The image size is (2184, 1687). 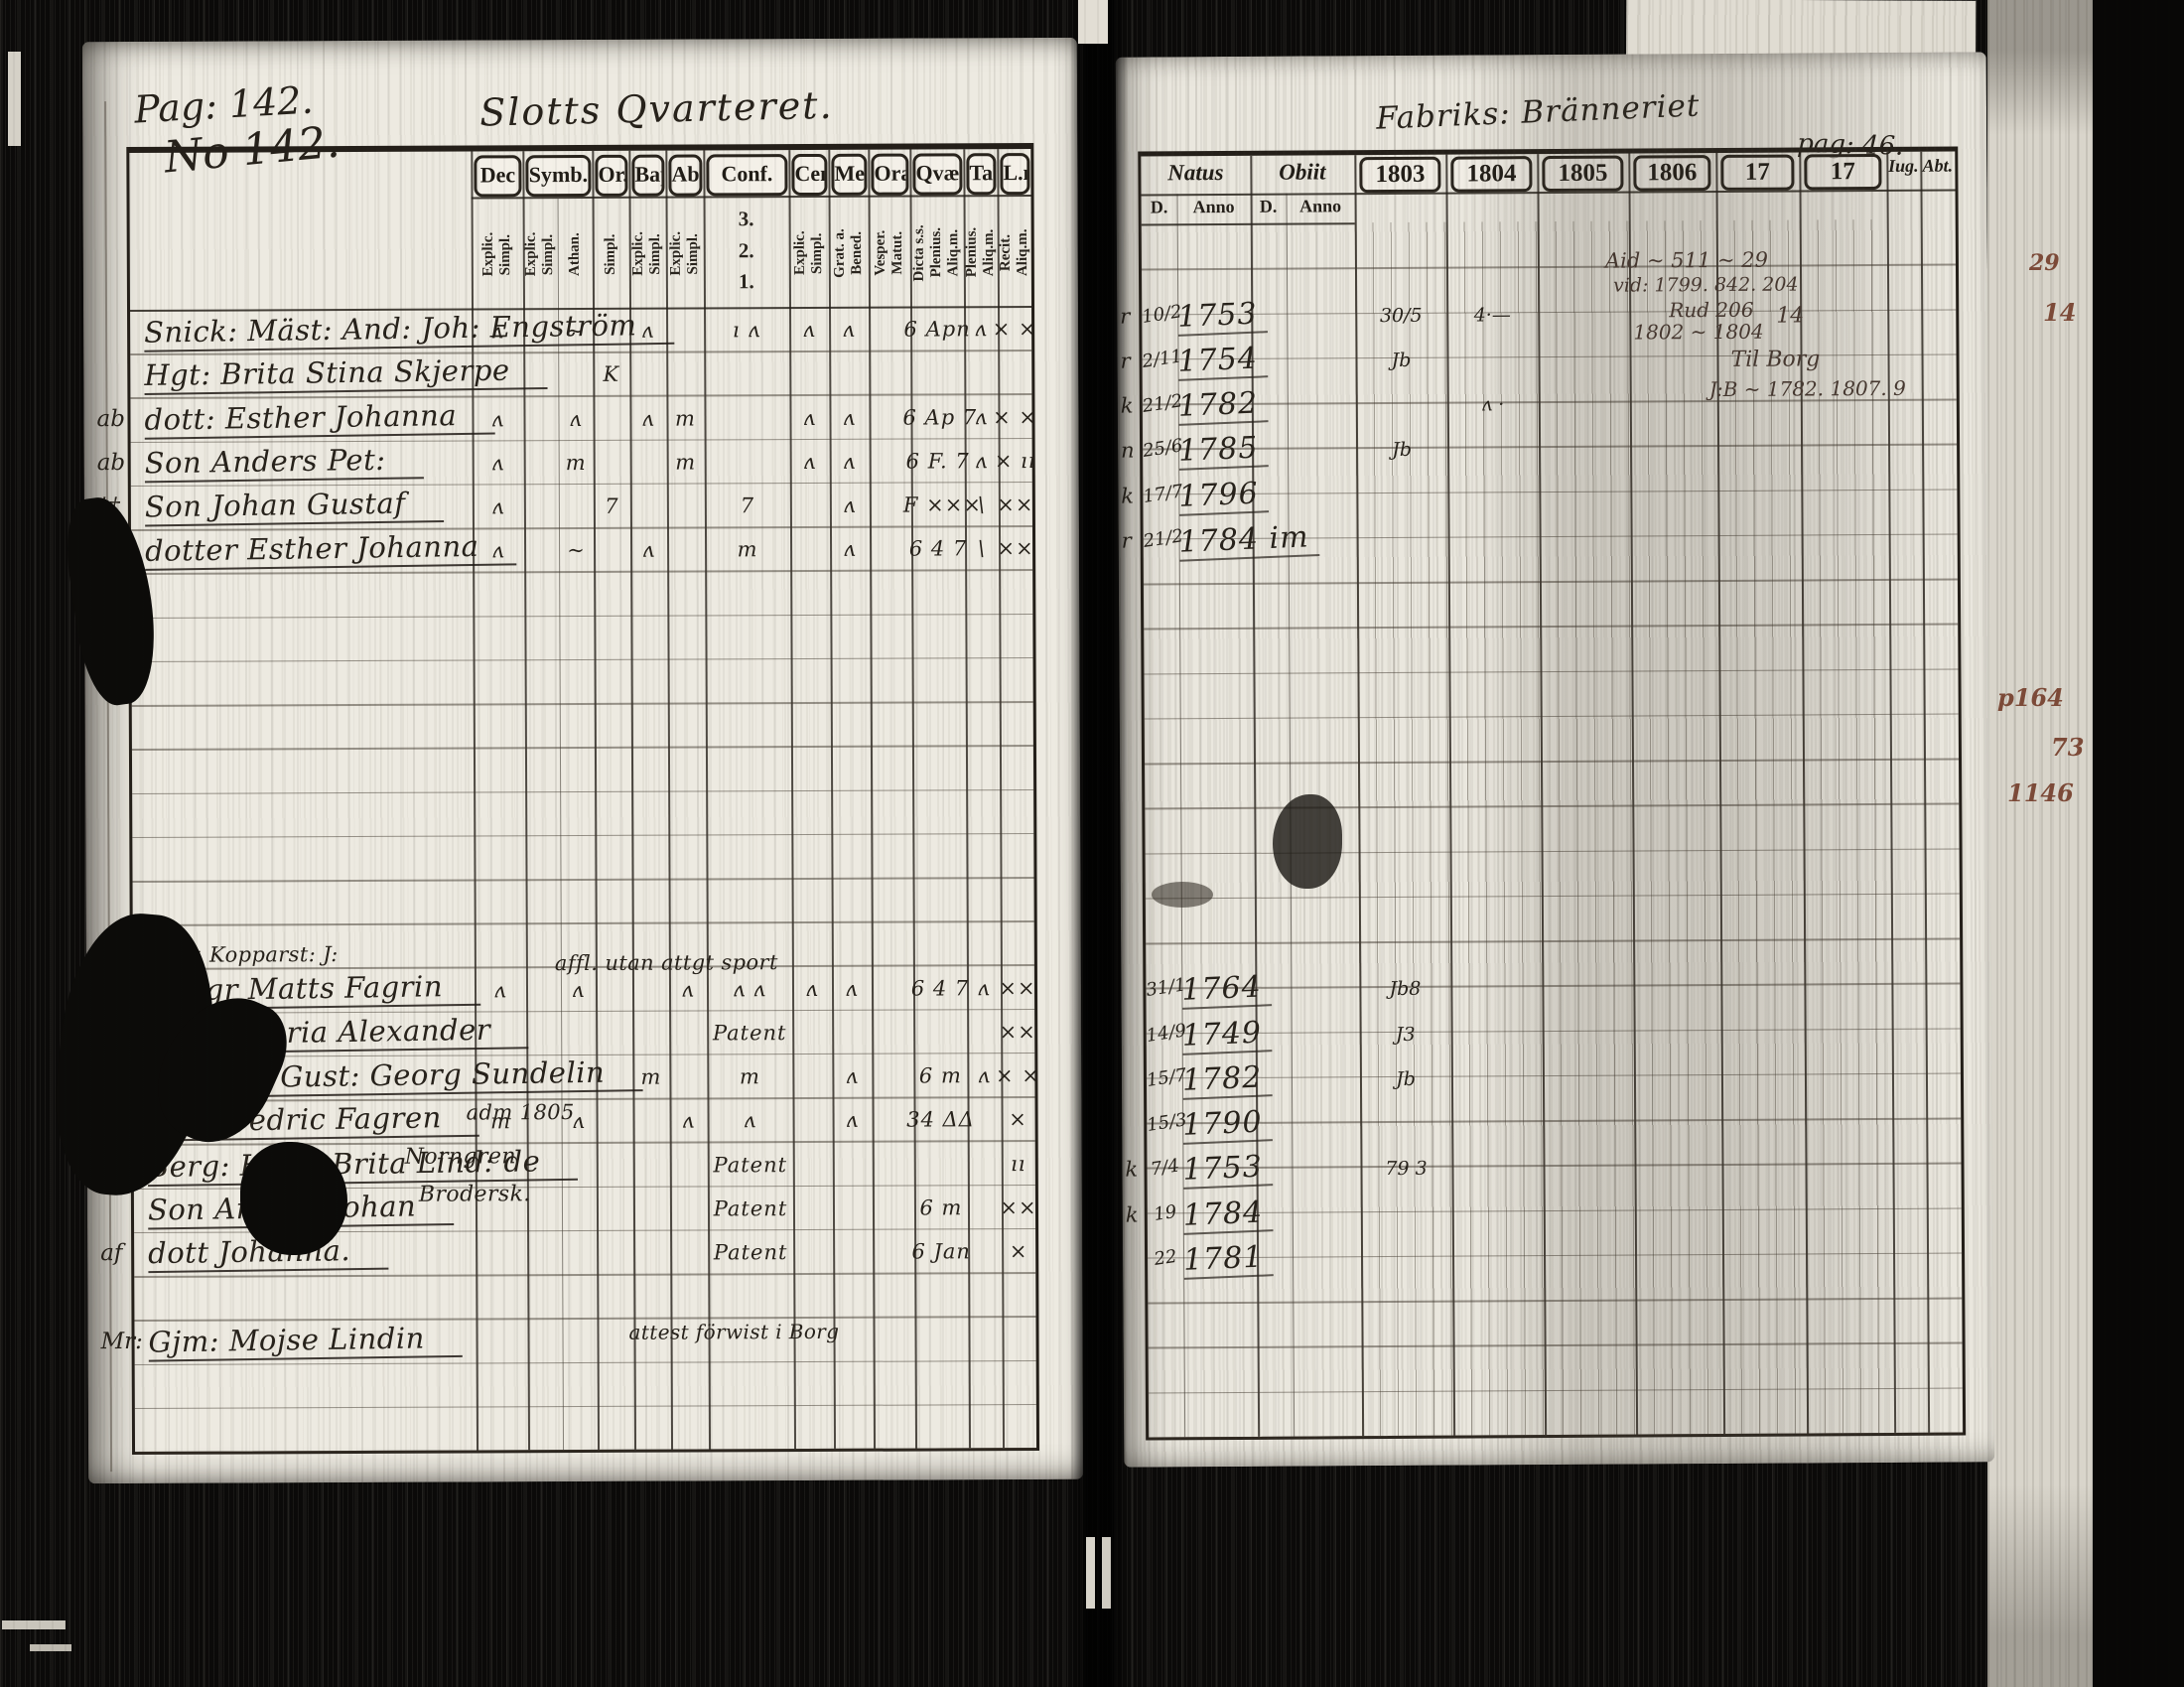 What do you see at coordinates (1268, 206) in the screenshot?
I see `subheader-label: D.` at bounding box center [1268, 206].